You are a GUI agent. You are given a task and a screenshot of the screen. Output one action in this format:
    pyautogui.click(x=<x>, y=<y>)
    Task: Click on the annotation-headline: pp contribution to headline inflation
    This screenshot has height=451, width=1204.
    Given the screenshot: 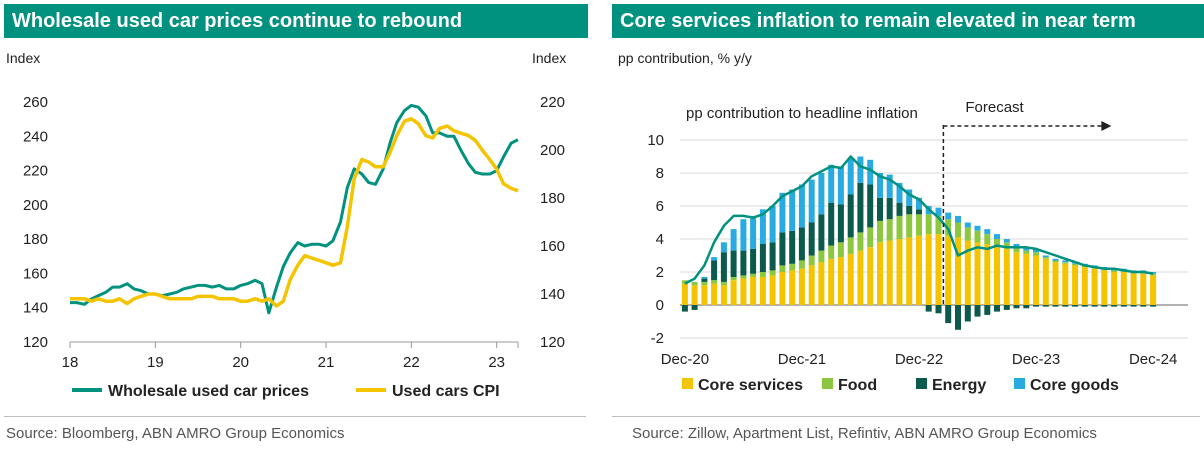 What is the action you would take?
    pyautogui.click(x=802, y=113)
    